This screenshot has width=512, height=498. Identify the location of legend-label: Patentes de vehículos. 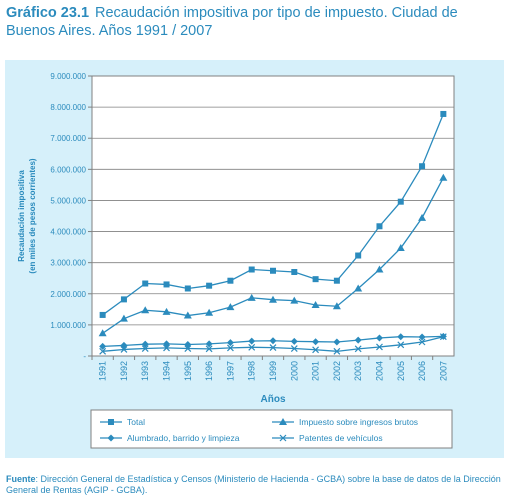
(341, 438).